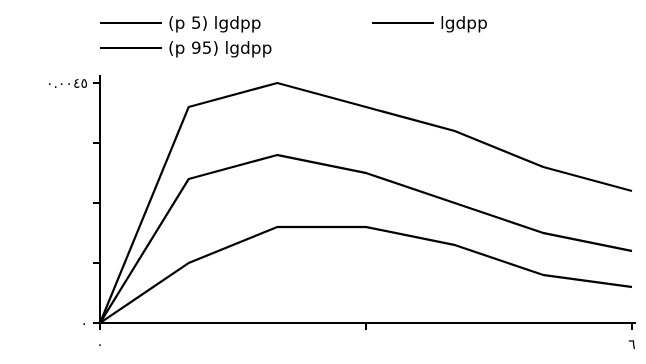  What do you see at coordinates (220, 49) in the screenshot?
I see `legend-label-2: (p 95) lgdpp` at bounding box center [220, 49].